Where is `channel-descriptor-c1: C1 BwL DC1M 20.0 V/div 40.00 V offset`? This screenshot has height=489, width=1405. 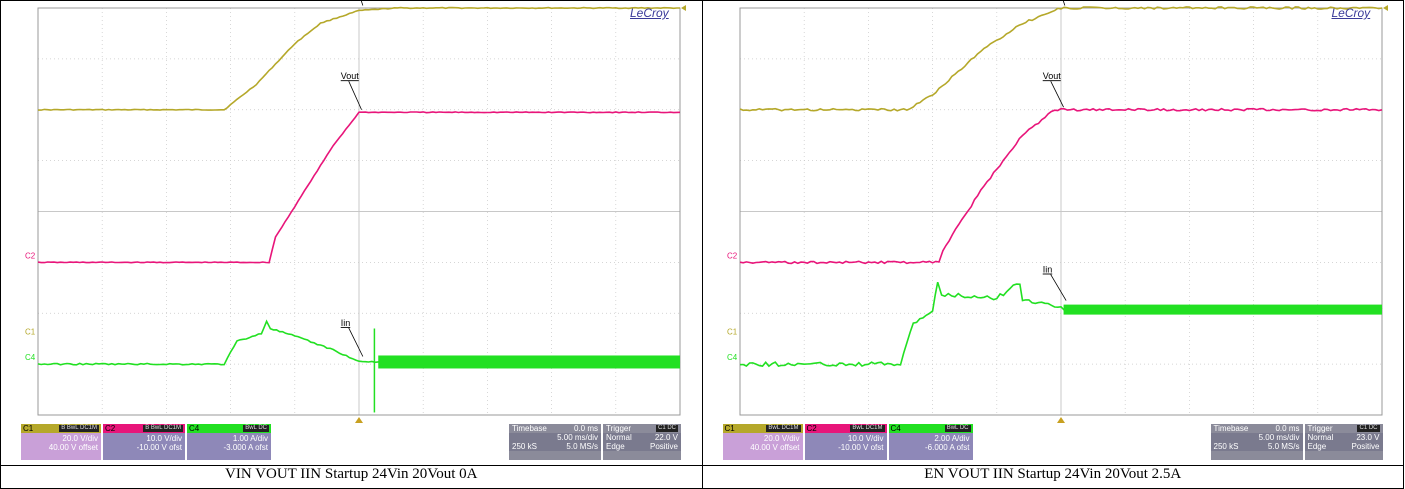 channel-descriptor-c1: C1 BwL DC1M 20.0 V/div 40.00 V offset is located at coordinates (762, 442).